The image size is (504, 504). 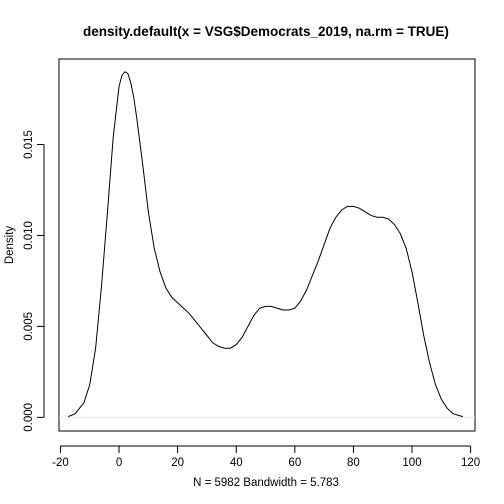 I want to click on y-axis-label: Density, so click(x=10, y=245).